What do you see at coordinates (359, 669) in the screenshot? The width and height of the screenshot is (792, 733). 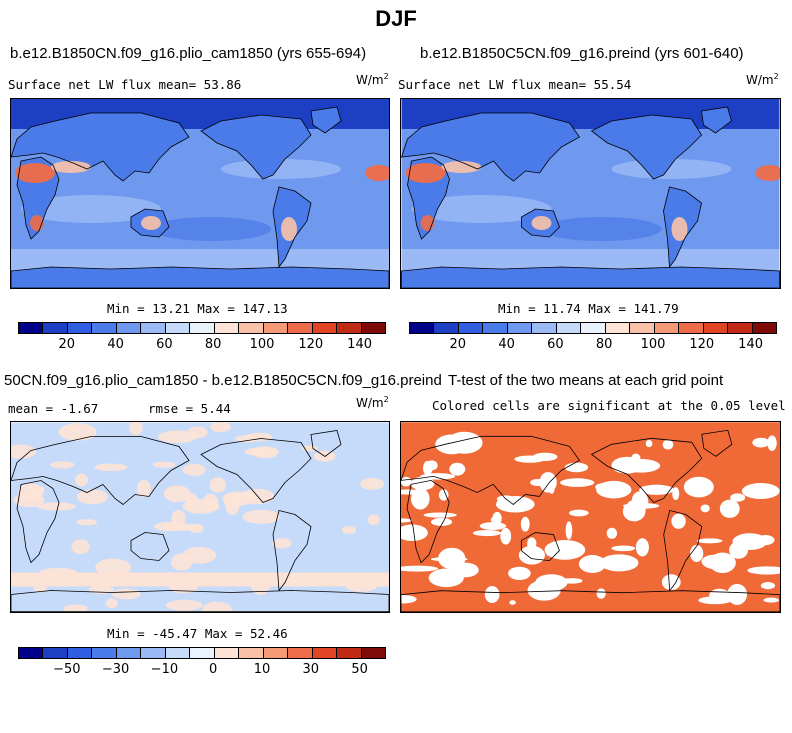 I see `colorbar-tick-label: 50` at bounding box center [359, 669].